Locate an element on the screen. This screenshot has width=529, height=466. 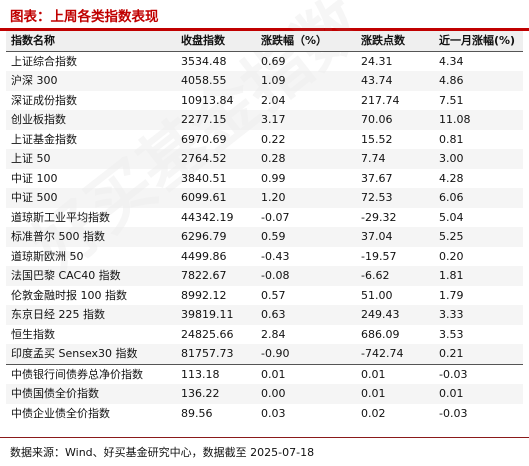
change-pct-cell: 1.09 is located at coordinates (306, 81).